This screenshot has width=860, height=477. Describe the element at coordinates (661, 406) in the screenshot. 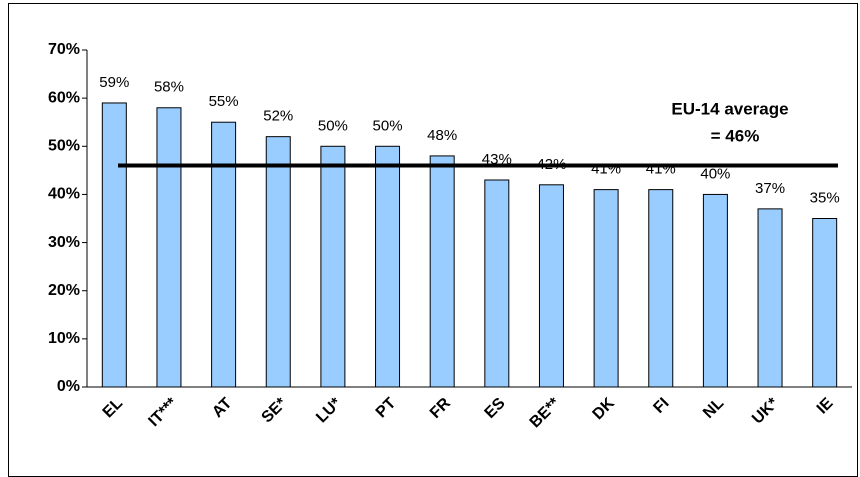

I see `x-tick-label: FI` at that location.